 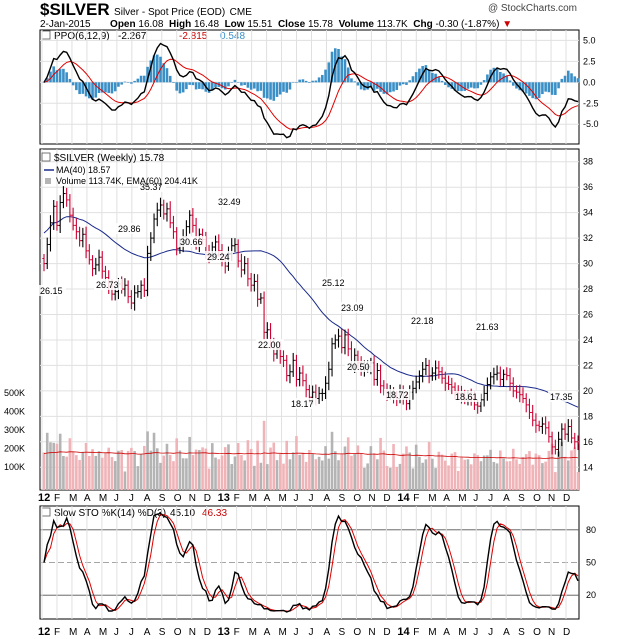 What do you see at coordinates (358, 367) in the screenshot?
I see `price-annotation: 20.50` at bounding box center [358, 367].